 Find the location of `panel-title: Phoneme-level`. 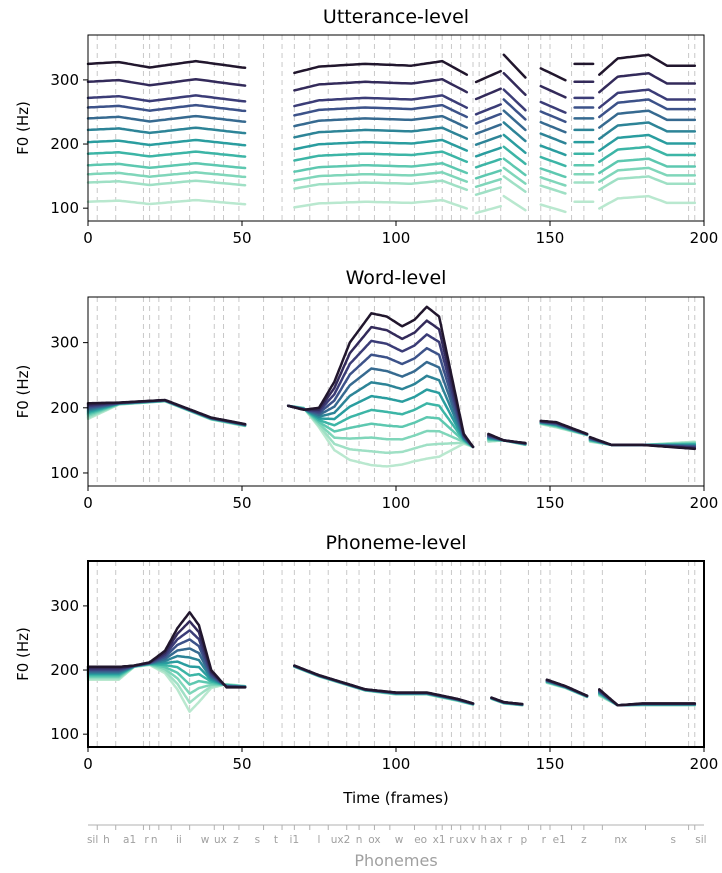

panel-title: Phoneme-level is located at coordinates (395, 543).